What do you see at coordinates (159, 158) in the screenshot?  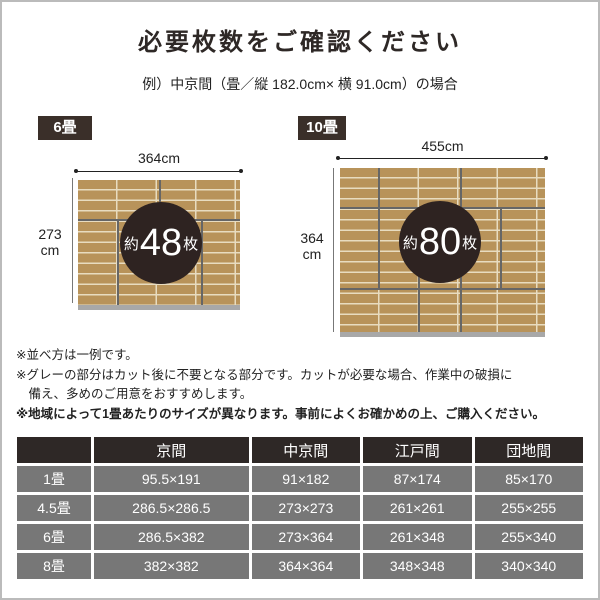 I see `width-label-6: 364cm` at bounding box center [159, 158].